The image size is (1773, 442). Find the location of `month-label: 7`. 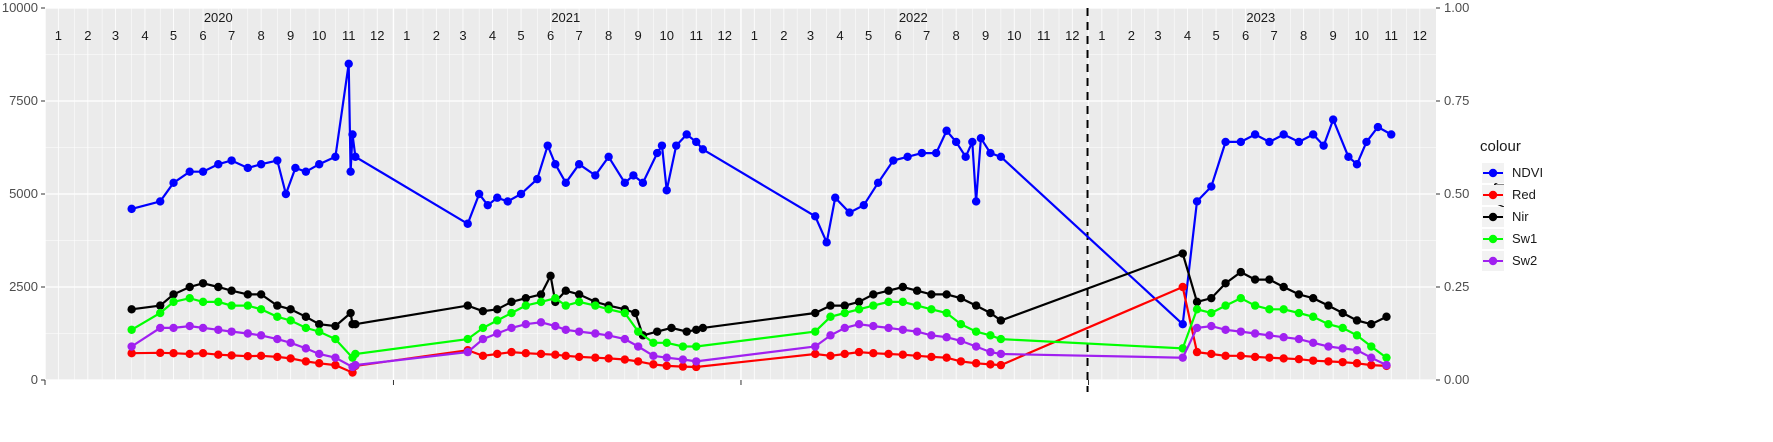

month-label: 7 is located at coordinates (579, 35).